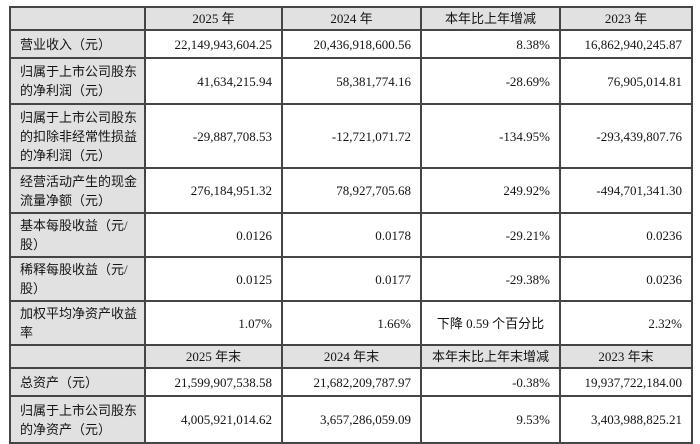  I want to click on cell-2024: 78,927,705.68, so click(351, 190).